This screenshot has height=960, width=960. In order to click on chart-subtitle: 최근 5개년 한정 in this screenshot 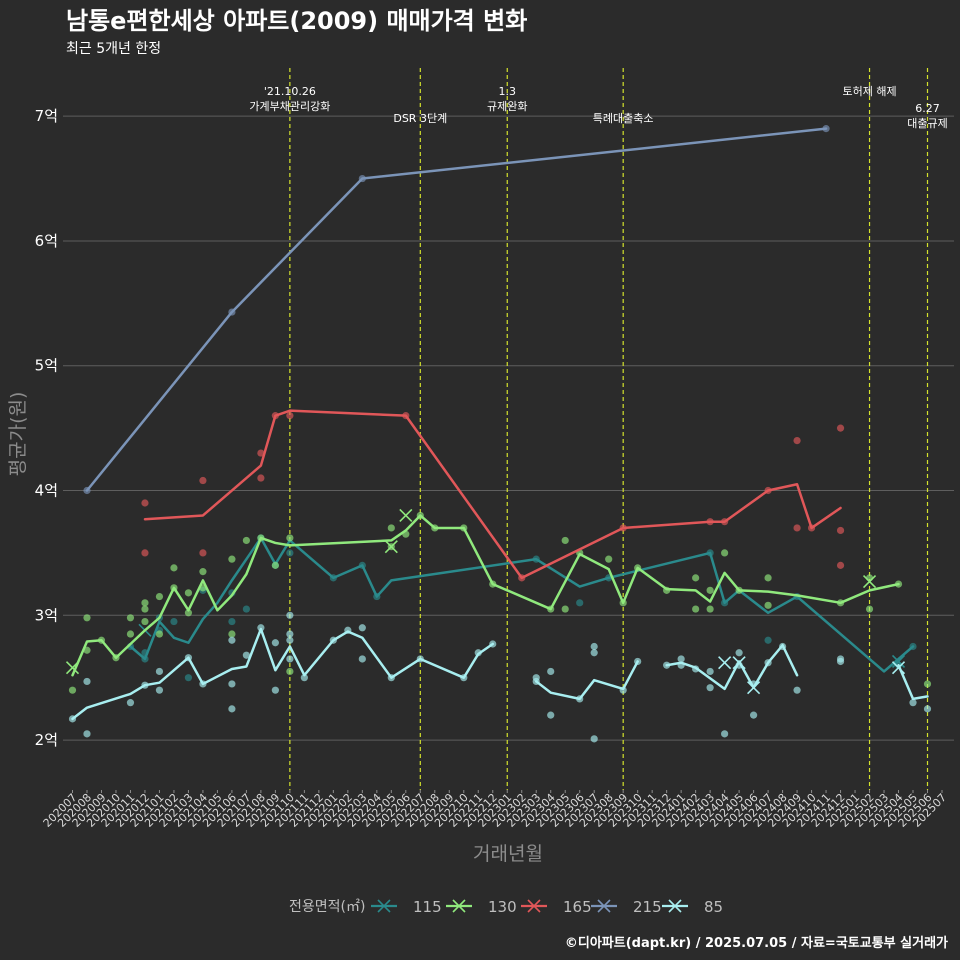, I will do `click(113, 49)`.